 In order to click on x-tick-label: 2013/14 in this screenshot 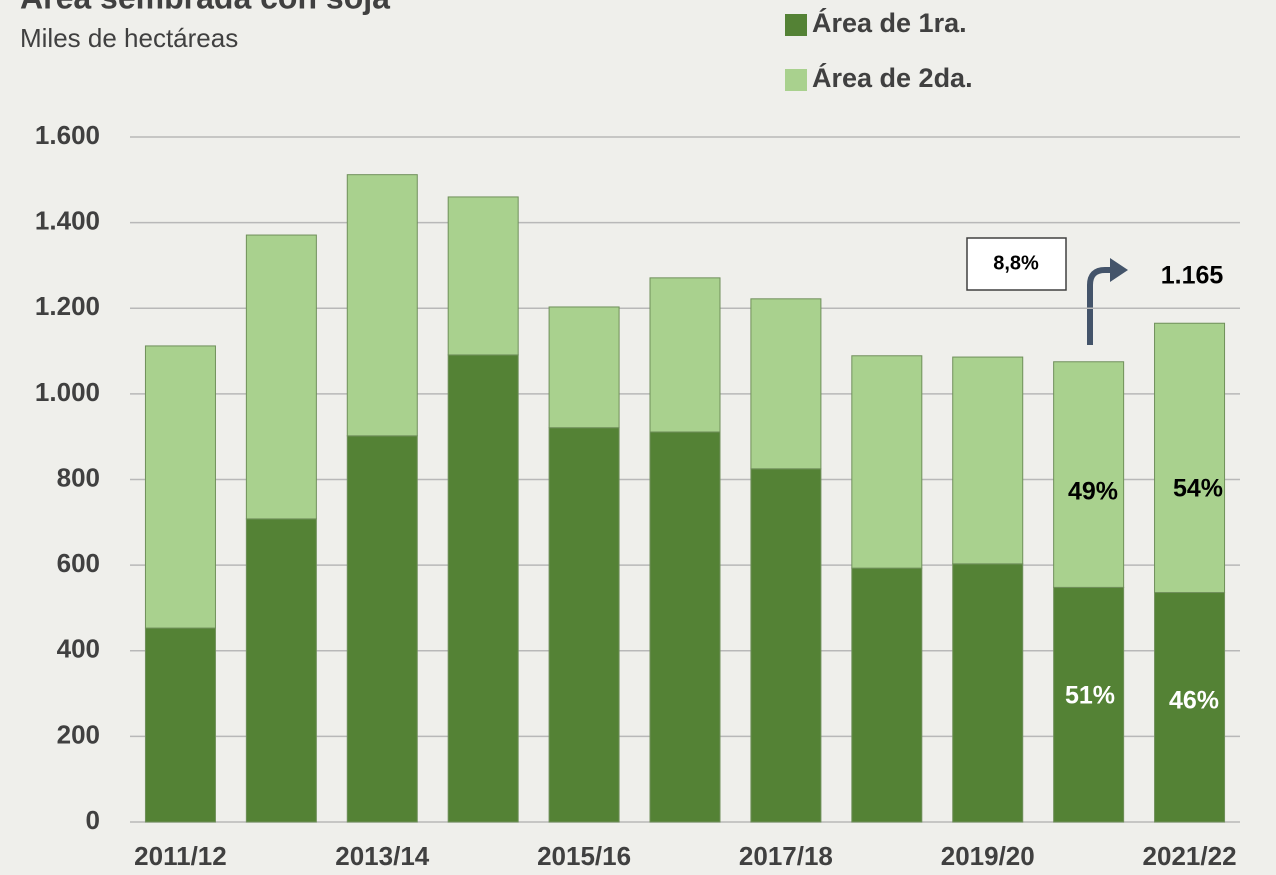, I will do `click(382, 856)`.